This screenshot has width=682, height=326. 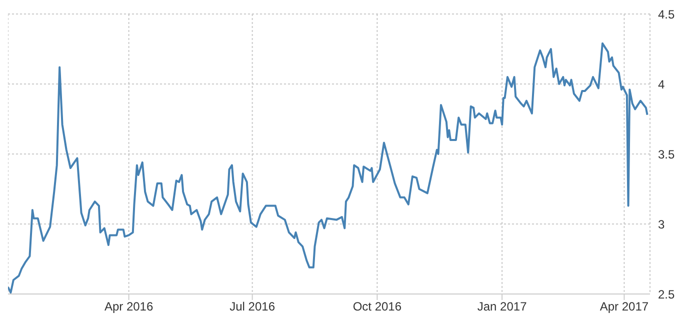 I want to click on y-tick-label: 4, so click(x=661, y=84).